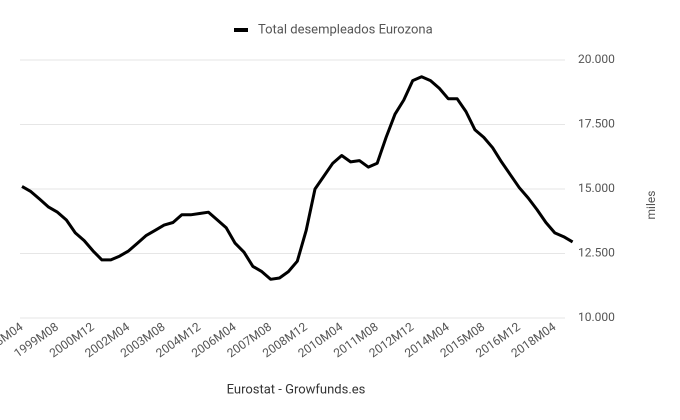  What do you see at coordinates (296, 389) in the screenshot?
I see `source: Eurostat - Growfunds.es` at bounding box center [296, 389].